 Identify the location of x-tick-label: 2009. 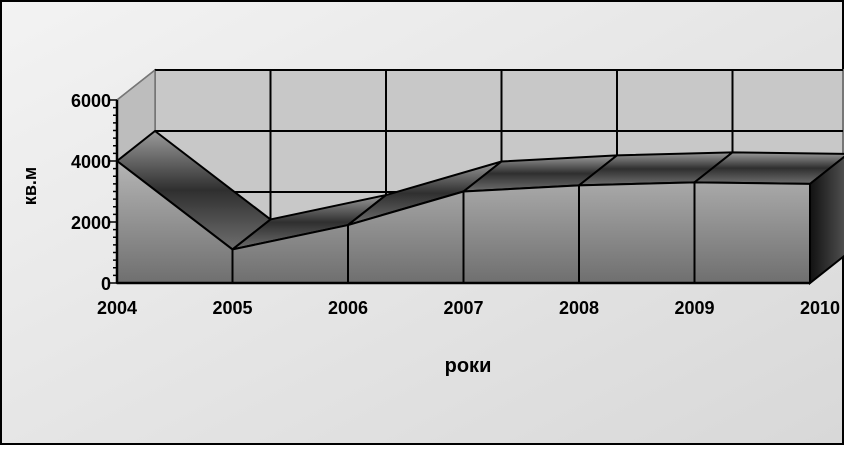
(694, 308).